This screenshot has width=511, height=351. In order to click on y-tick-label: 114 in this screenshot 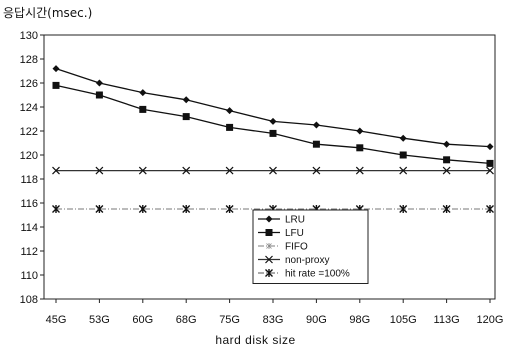, I will do `click(29, 228)`.